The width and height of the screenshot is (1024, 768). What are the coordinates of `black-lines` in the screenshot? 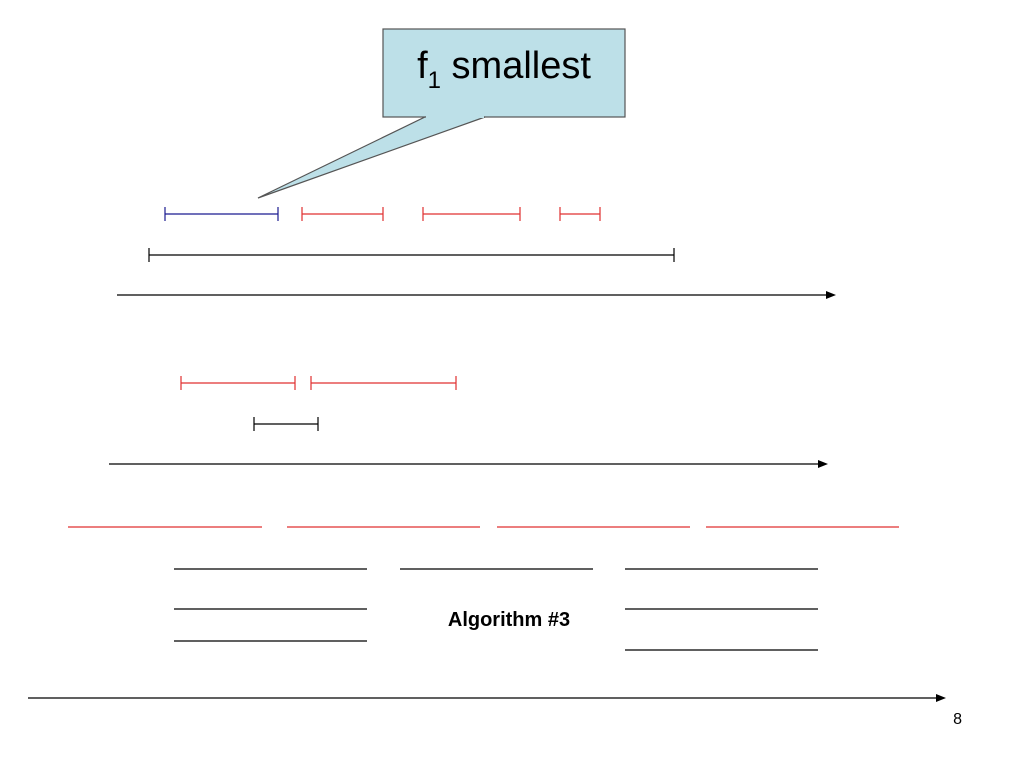 It's located at (496, 609).